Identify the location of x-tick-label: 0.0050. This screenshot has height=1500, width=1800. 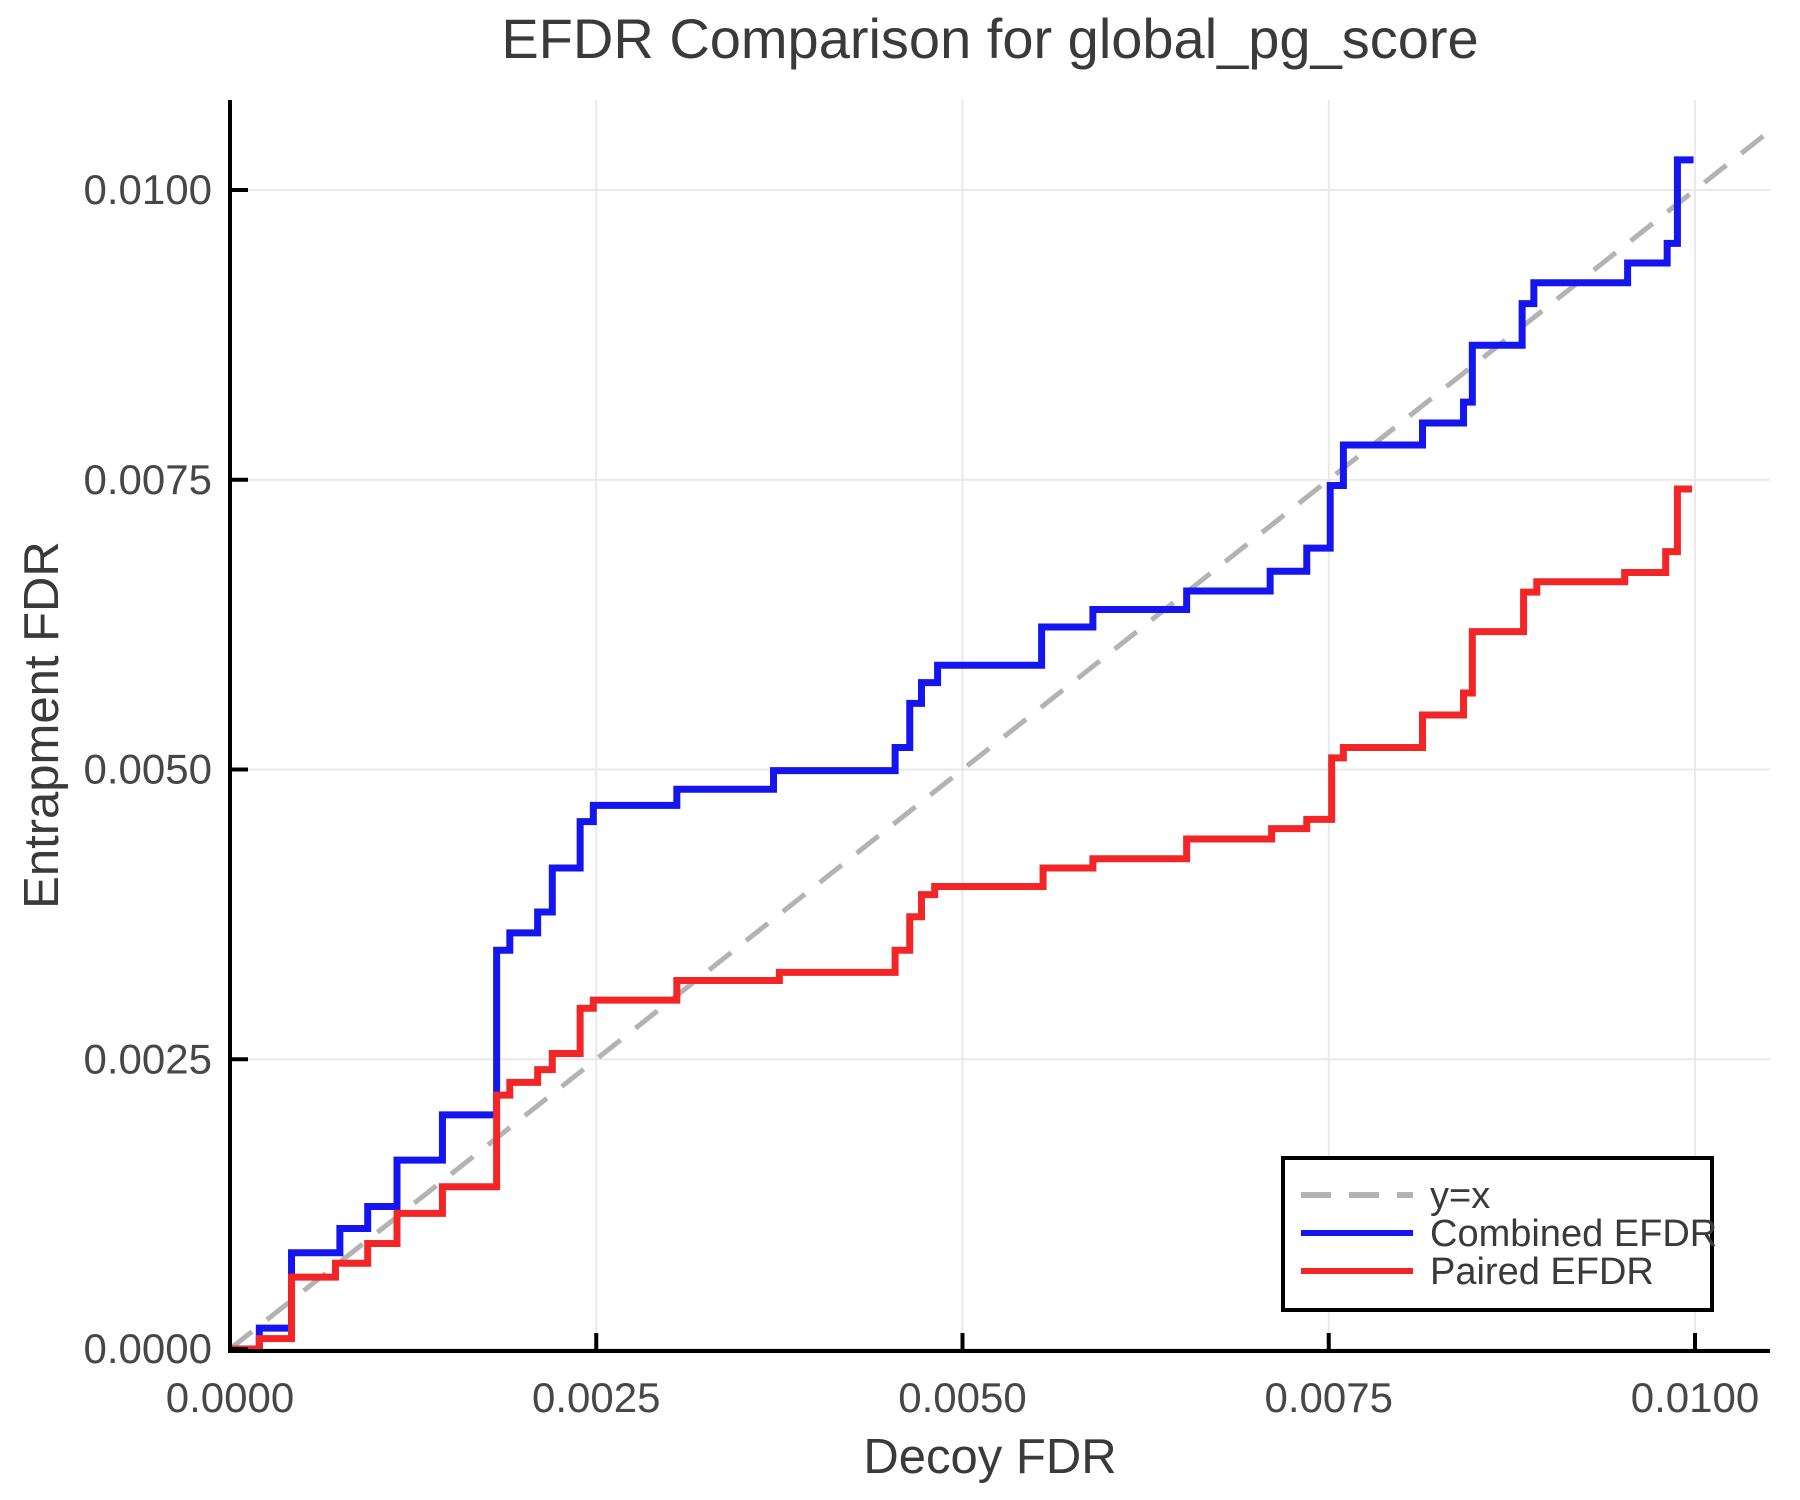
(962, 1397).